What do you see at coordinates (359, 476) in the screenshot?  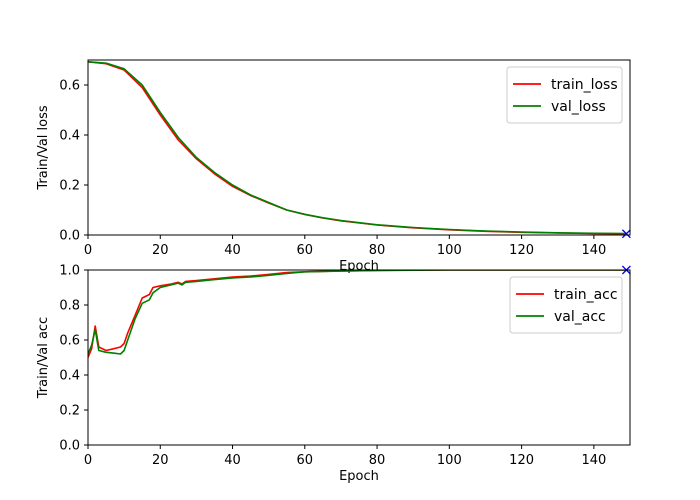 I see `x-axis-label: Epoch` at bounding box center [359, 476].